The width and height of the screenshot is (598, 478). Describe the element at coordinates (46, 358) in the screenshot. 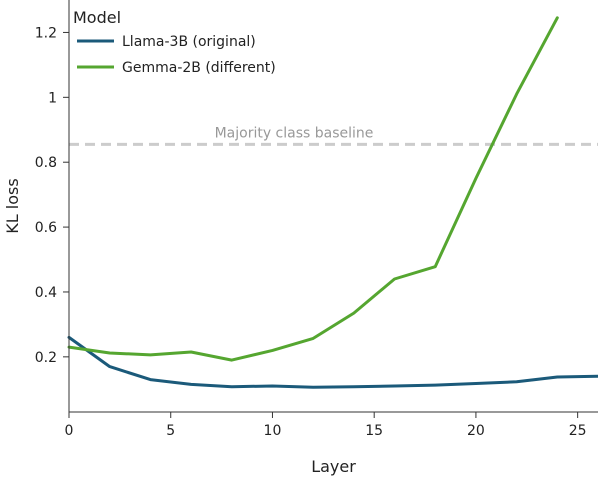

I see `y-tick-label: 0.2` at that location.